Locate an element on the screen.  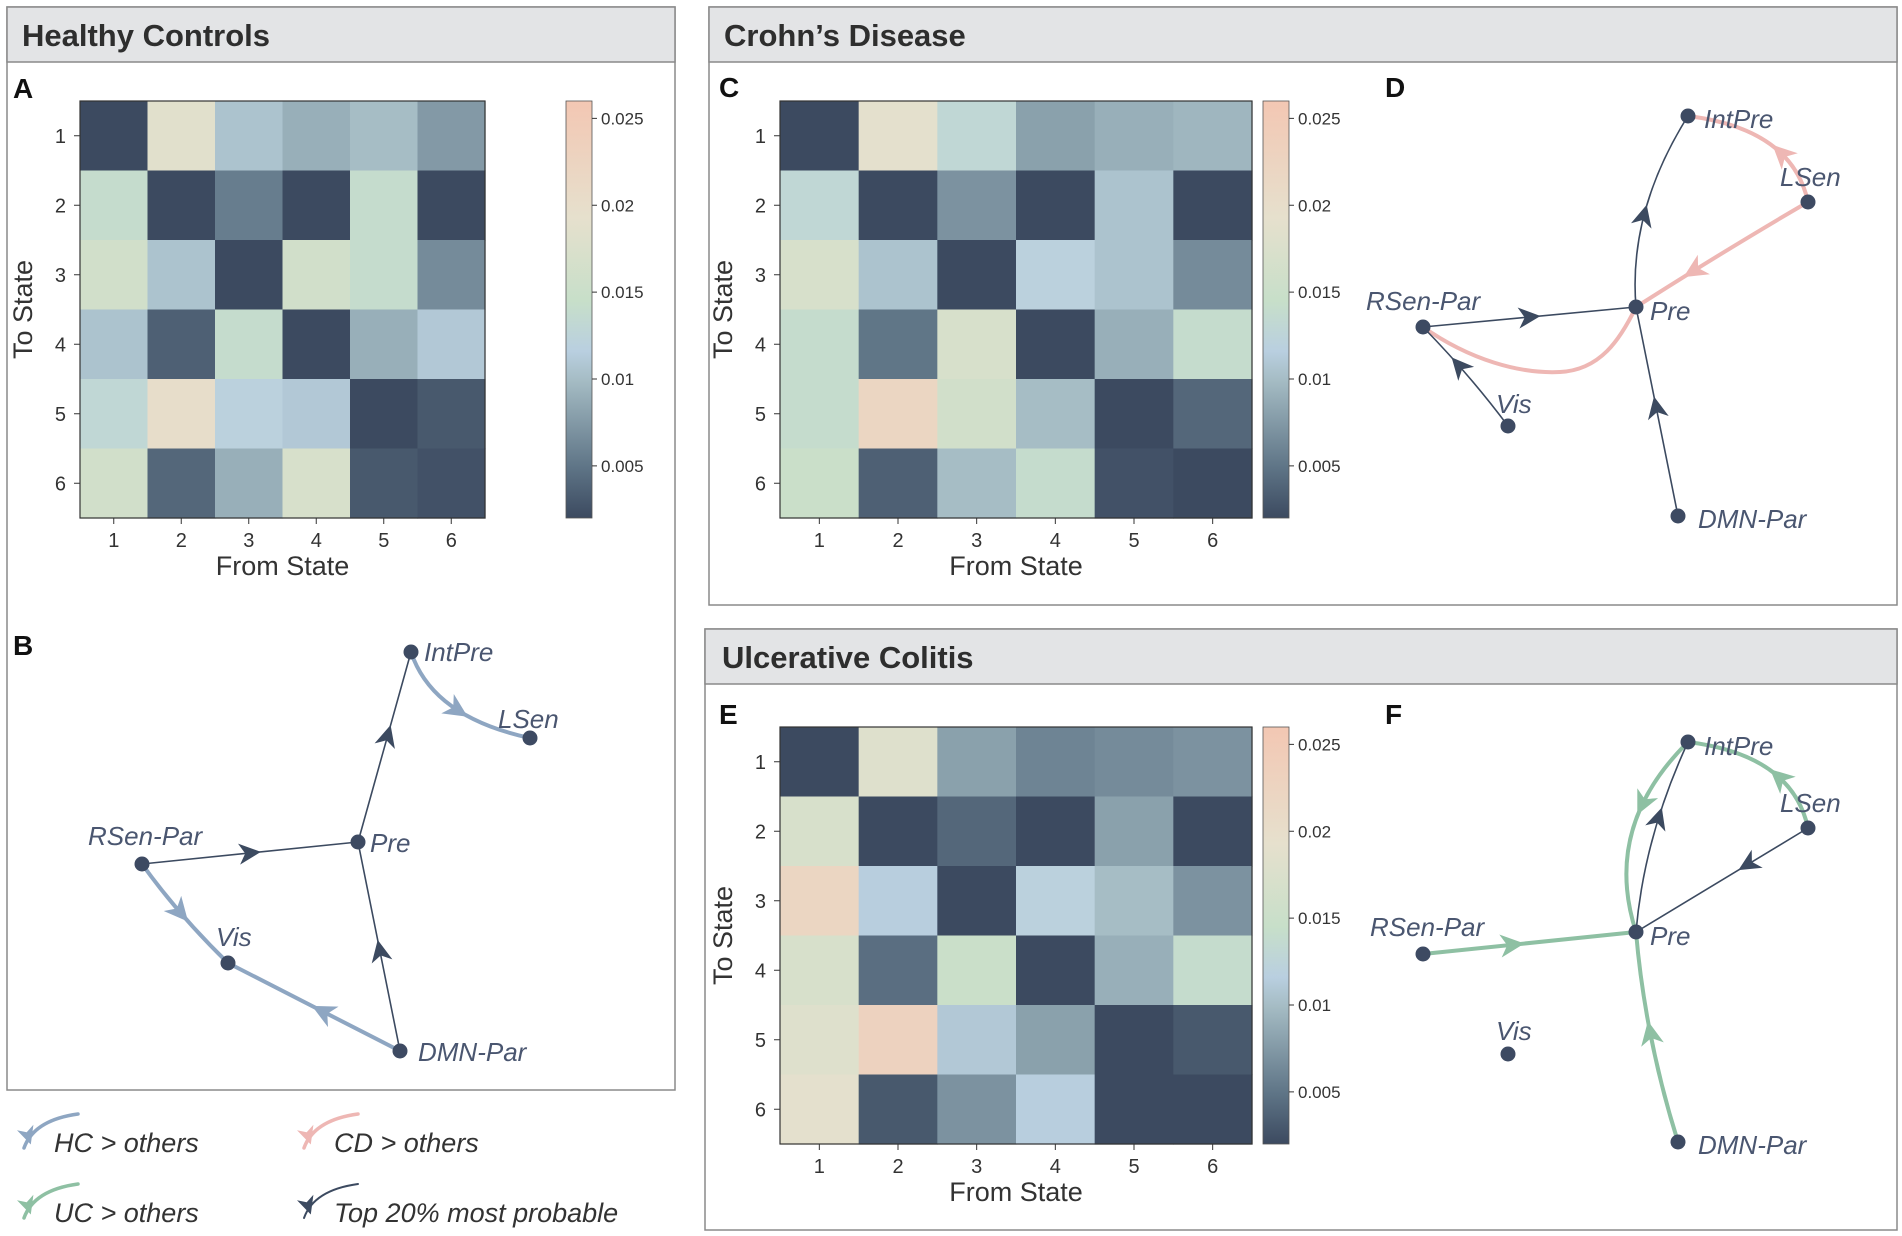
edge-intpre-lsen-arrow is located at coordinates (454, 705).